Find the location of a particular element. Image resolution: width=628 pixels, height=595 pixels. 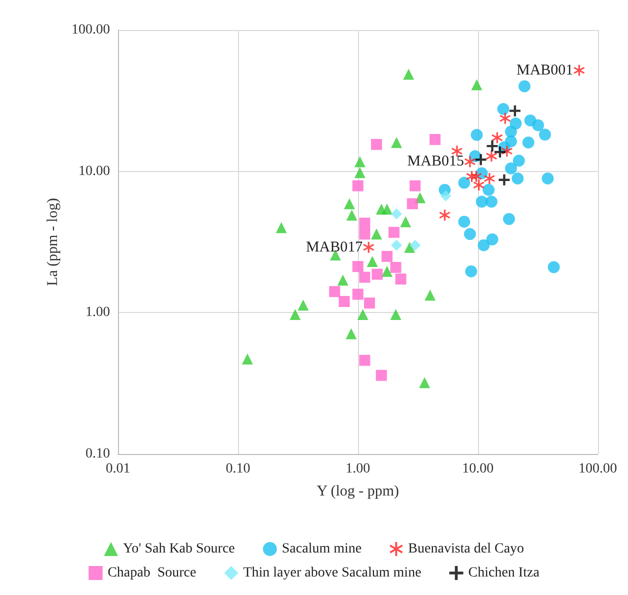

y-tick-label: 10.00 is located at coordinates (94, 171).